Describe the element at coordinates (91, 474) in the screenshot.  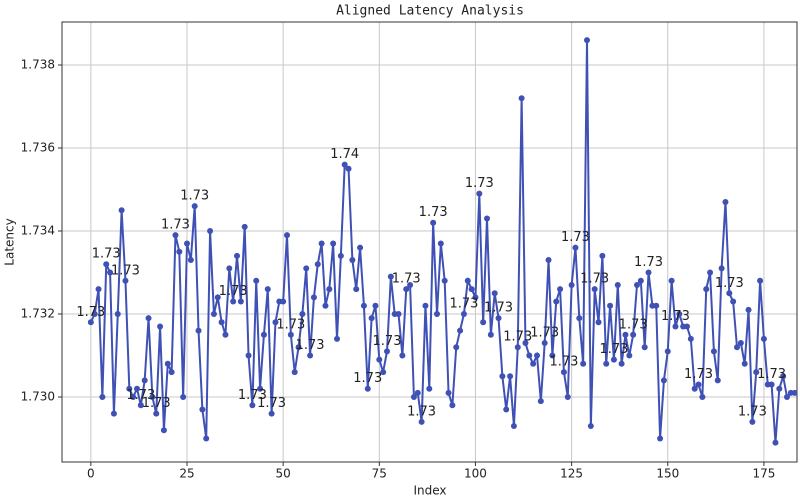
I see `x-tick-label: 0` at that location.